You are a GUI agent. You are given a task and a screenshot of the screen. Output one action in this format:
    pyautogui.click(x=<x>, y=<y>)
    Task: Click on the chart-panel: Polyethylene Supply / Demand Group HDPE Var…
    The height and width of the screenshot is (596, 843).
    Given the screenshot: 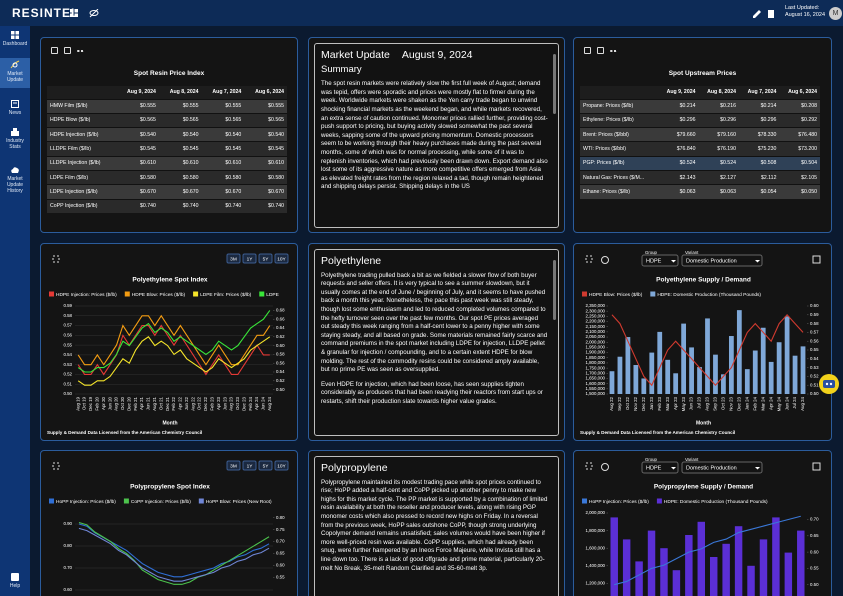 What is the action you would take?
    pyautogui.click(x=702, y=342)
    